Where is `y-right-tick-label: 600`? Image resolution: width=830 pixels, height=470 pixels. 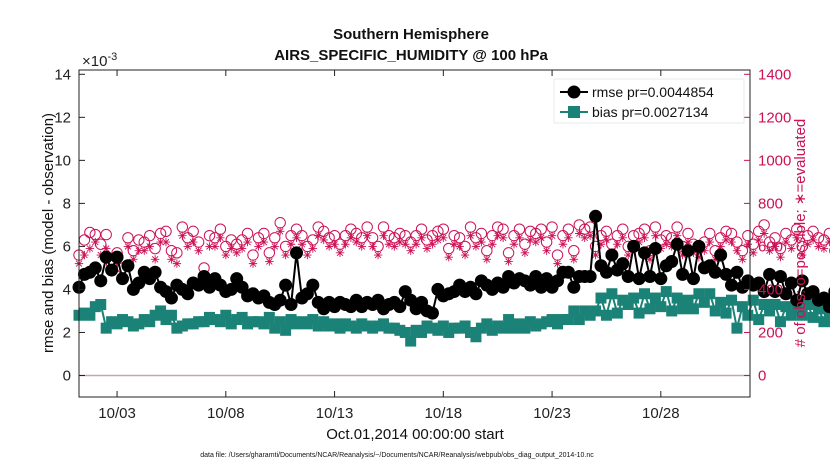
y-right-tick-label: 600 is located at coordinates (770, 246).